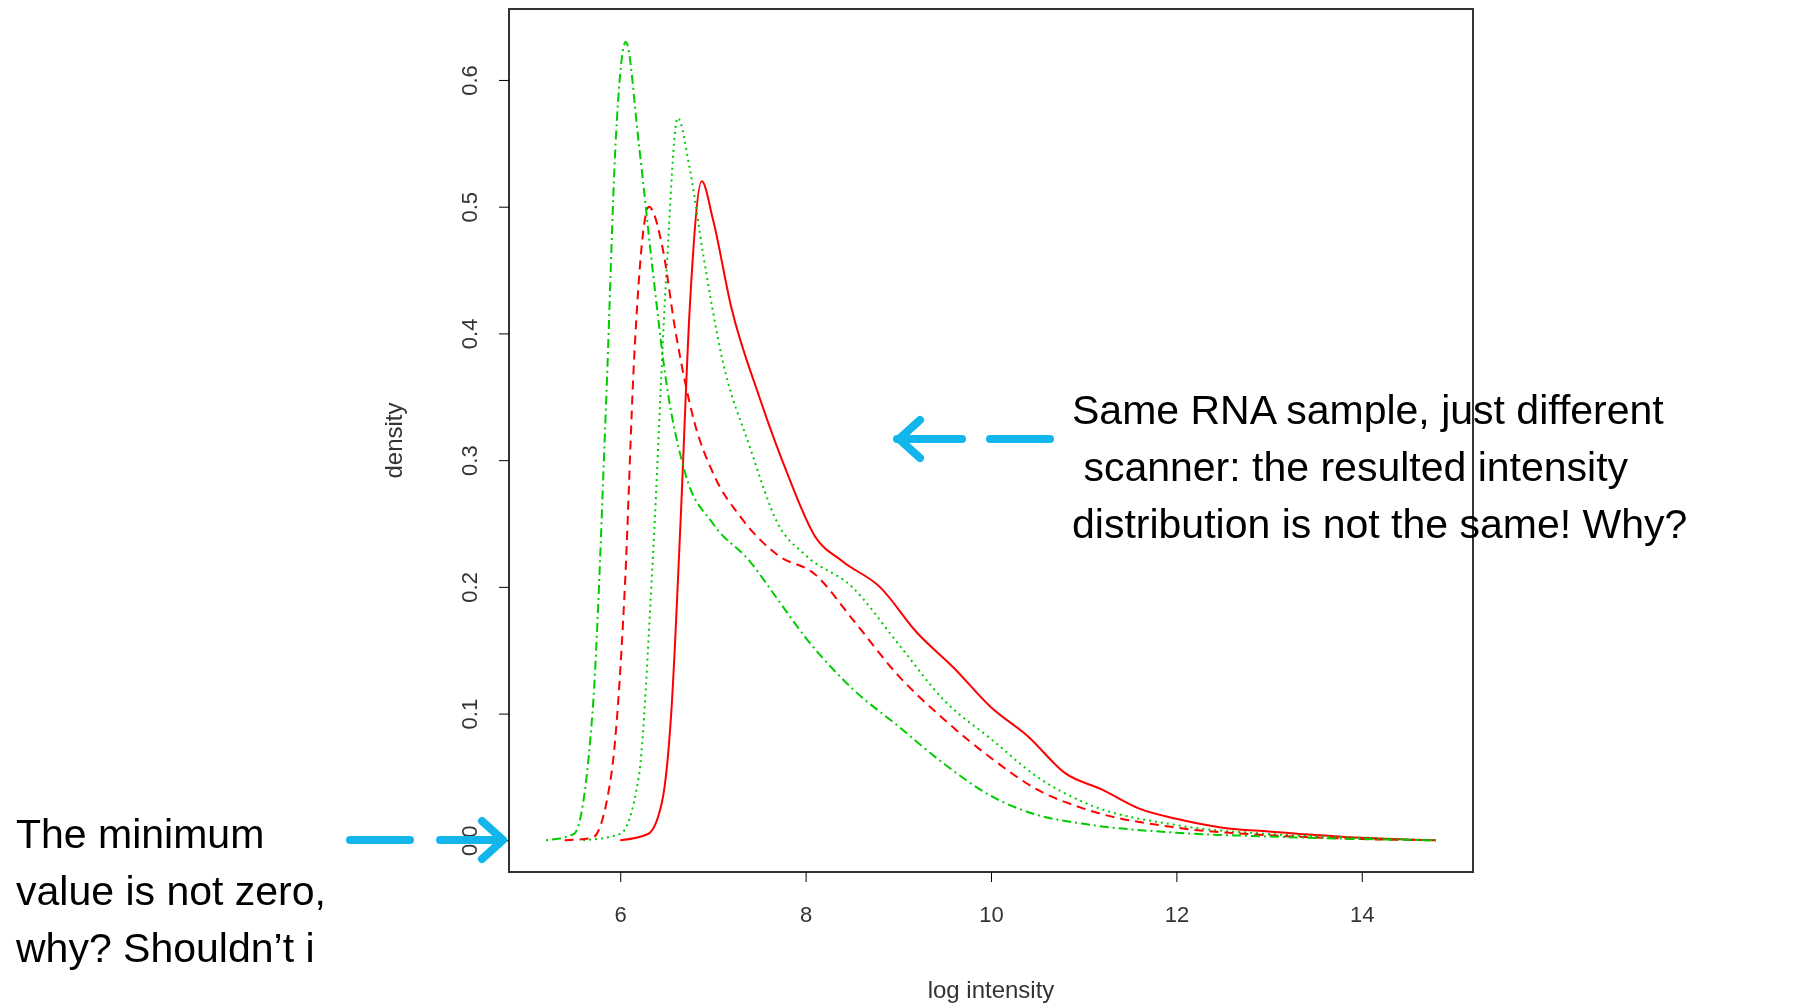  I want to click on x-axis-title: log intensity, so click(991, 989).